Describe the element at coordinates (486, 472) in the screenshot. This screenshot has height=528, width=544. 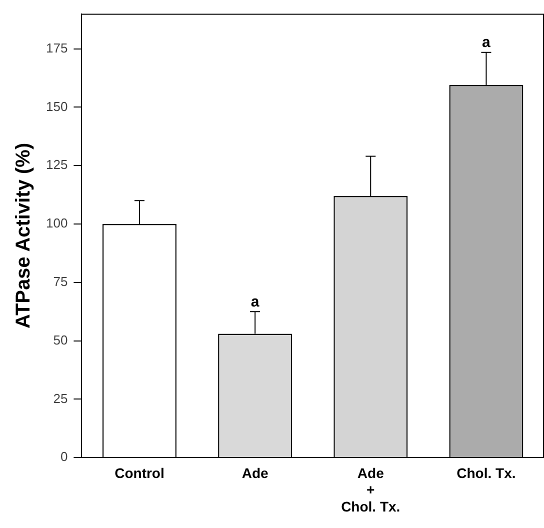
I see `x-tick-label: Chol. Tx.` at that location.